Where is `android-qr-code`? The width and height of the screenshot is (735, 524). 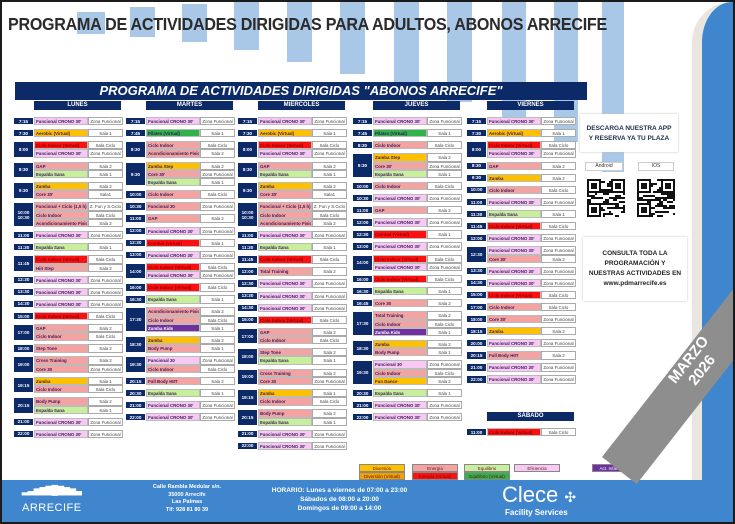
android-qr-code is located at coordinates (606, 198).